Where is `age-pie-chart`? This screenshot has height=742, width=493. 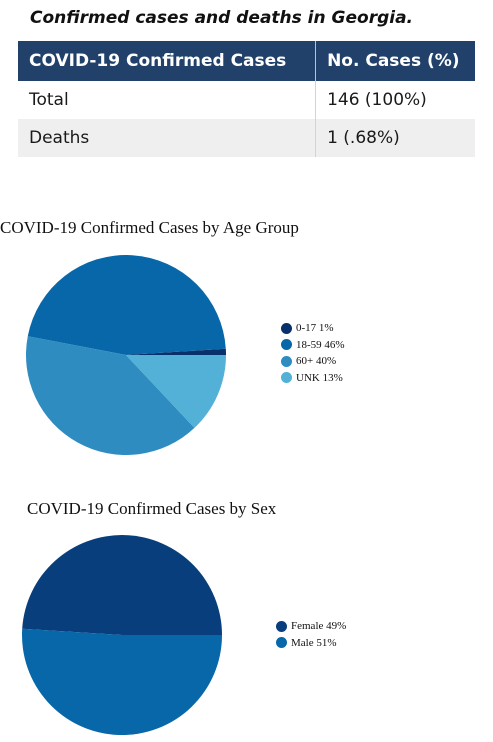 age-pie-chart is located at coordinates (125, 355).